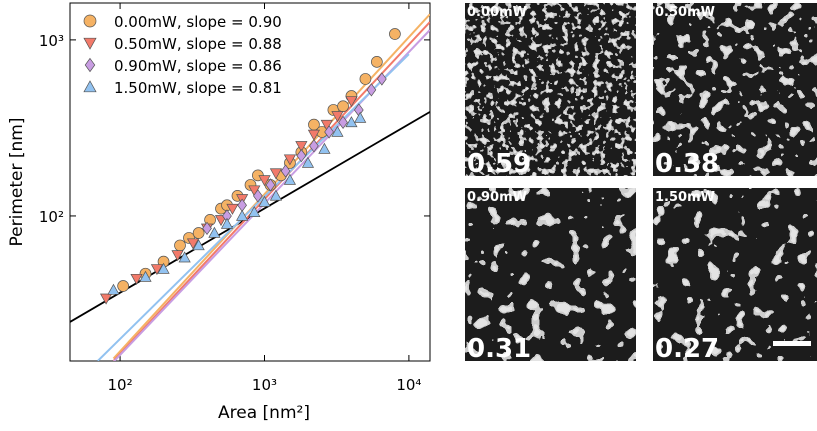 The height and width of the screenshot is (431, 817). Describe the element at coordinates (497, 197) in the screenshot. I see `panel-power: 0.90mW` at that location.